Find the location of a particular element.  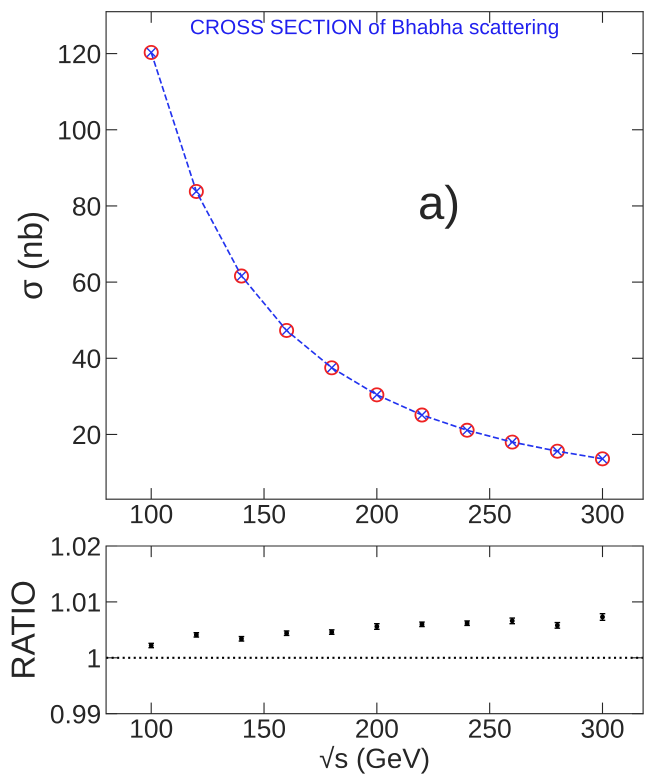

y-tick-label: 1.02 is located at coordinates (76, 546).